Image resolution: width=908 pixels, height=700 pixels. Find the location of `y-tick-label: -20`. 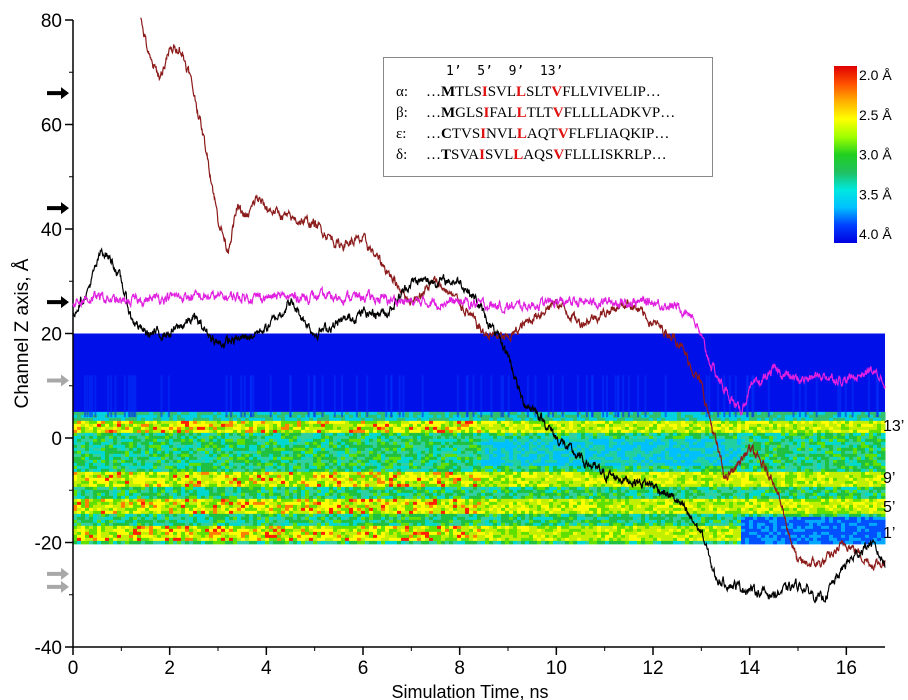

y-tick-label: -20 is located at coordinates (48, 544).